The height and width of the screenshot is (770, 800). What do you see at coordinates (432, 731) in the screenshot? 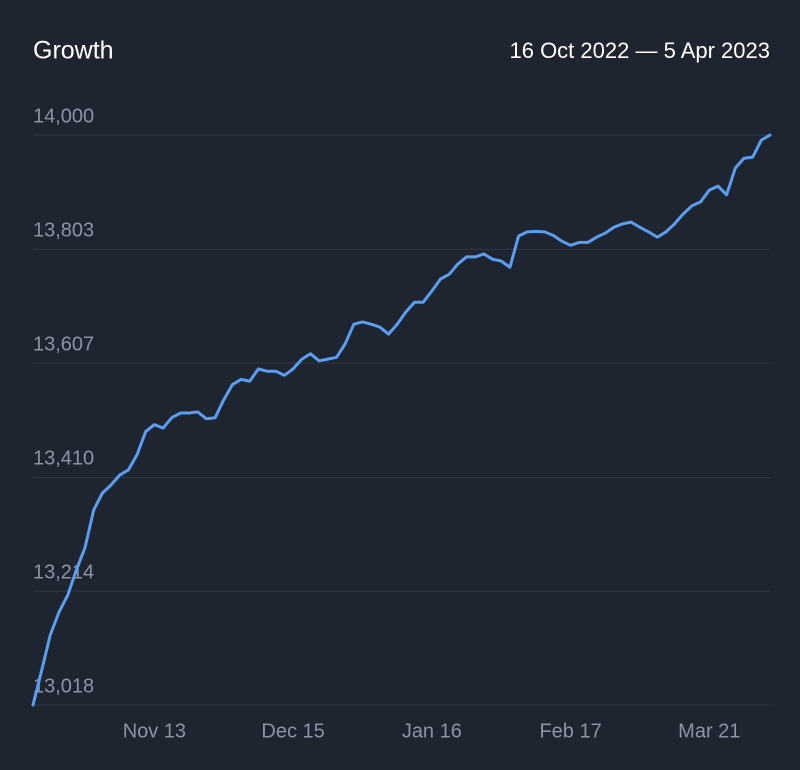
I see `x-tick-label: Jan 16` at bounding box center [432, 731].